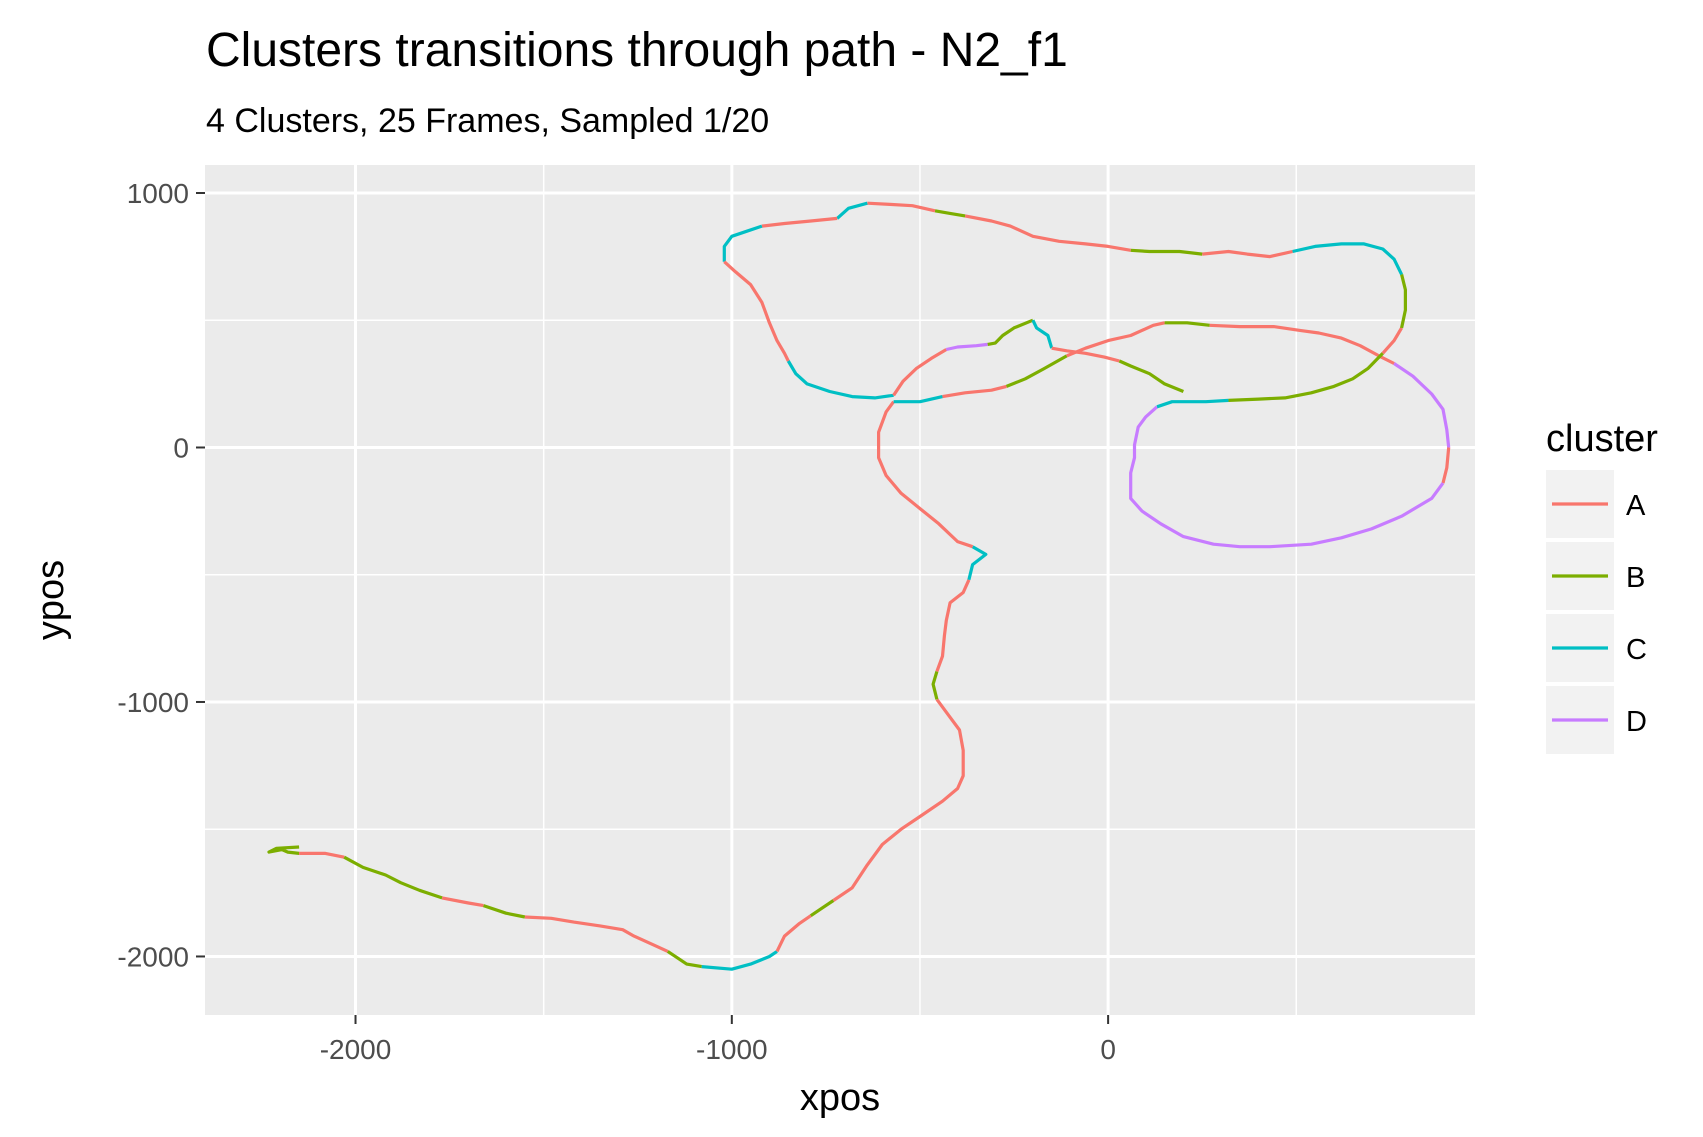 The width and height of the screenshot is (1703, 1137). I want to click on x-tick-label: 0, so click(1108, 1049).